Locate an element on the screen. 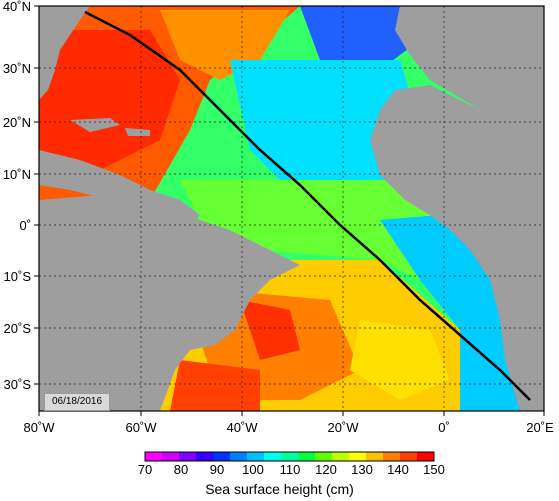  lat-label: 30˚S is located at coordinates (18, 384).